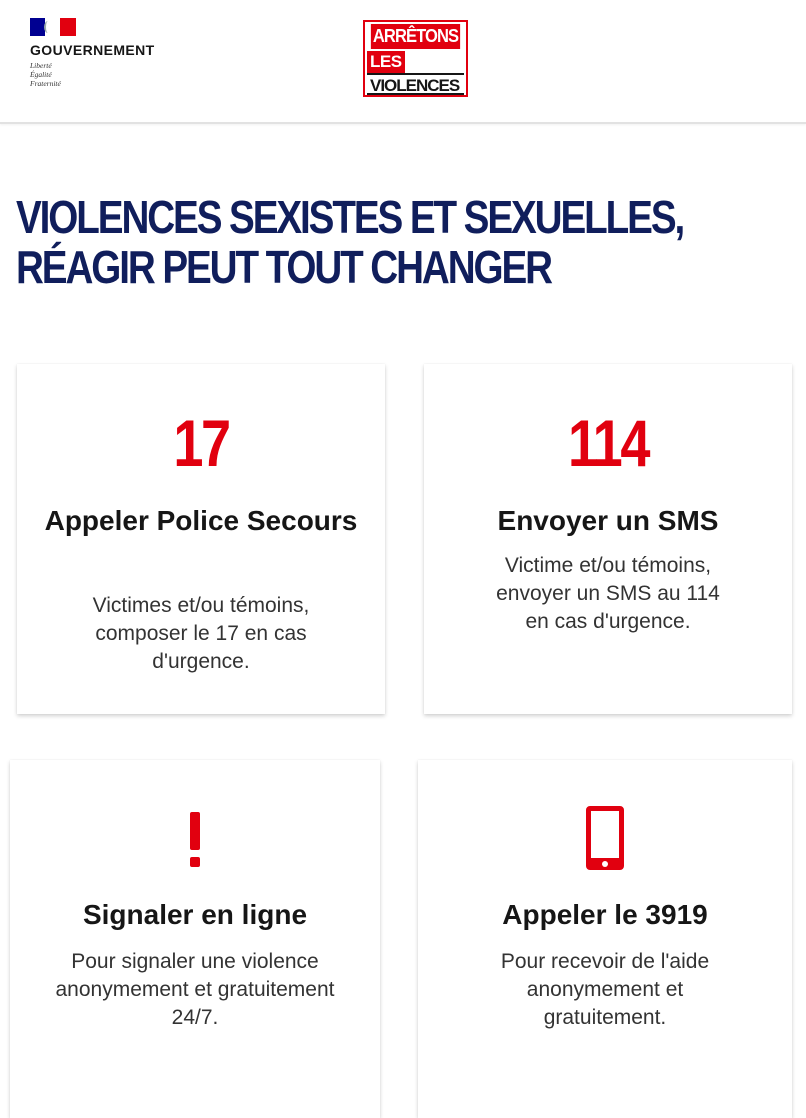 This screenshot has width=806, height=1118. Describe the element at coordinates (605, 914) in the screenshot. I see `card-title: Appeler le 3919` at that location.